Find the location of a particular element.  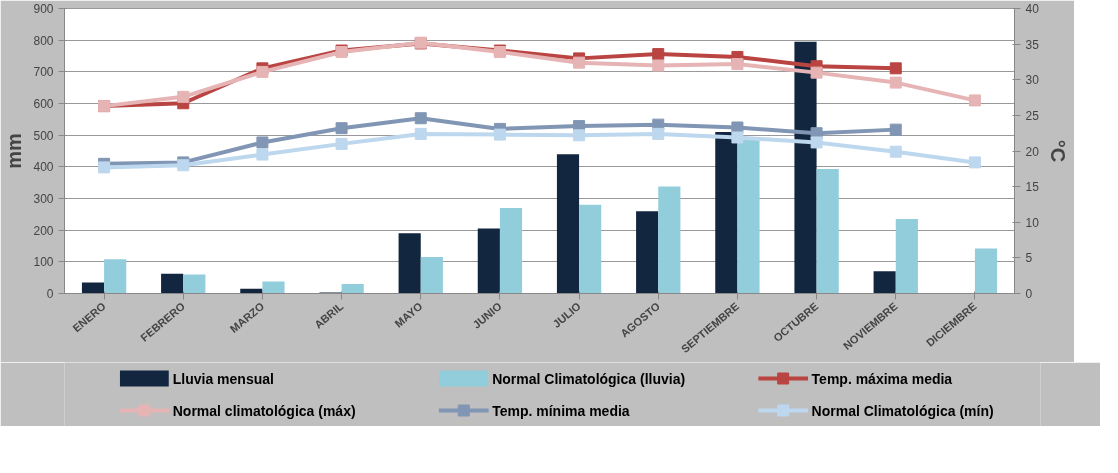

y-tick-label: 900 is located at coordinates (43, 9).